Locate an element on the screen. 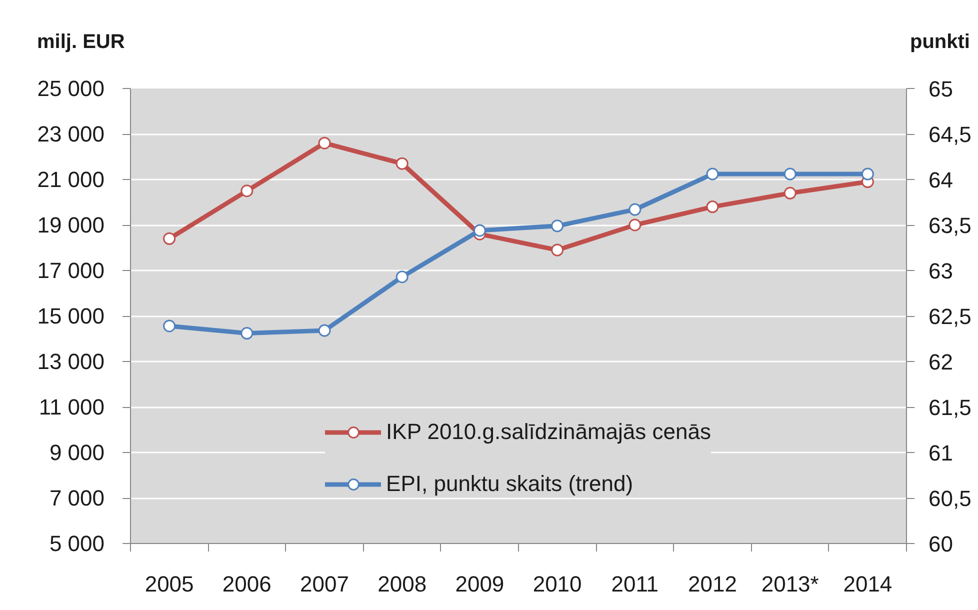 The image size is (978, 610). y-tick-label: 19 000 is located at coordinates (71, 225).